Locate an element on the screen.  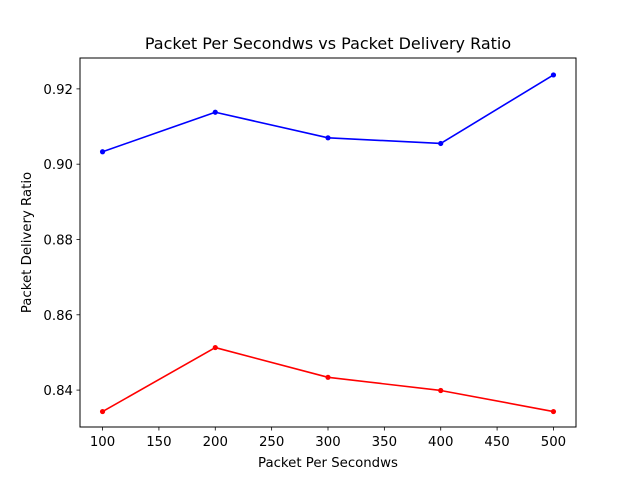
y-axis: 0.84 0.86 0.88 0.90 0.92 is located at coordinates (61, 241).